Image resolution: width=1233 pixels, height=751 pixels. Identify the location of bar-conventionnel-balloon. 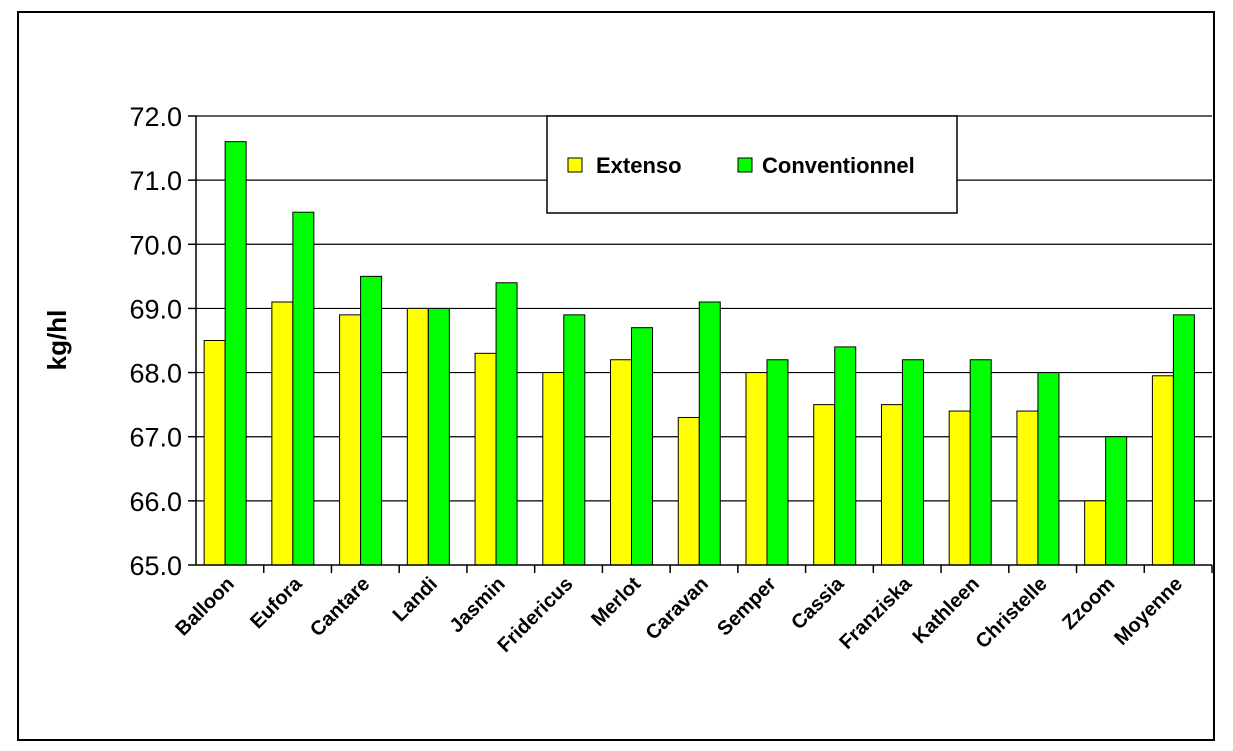
(235, 353).